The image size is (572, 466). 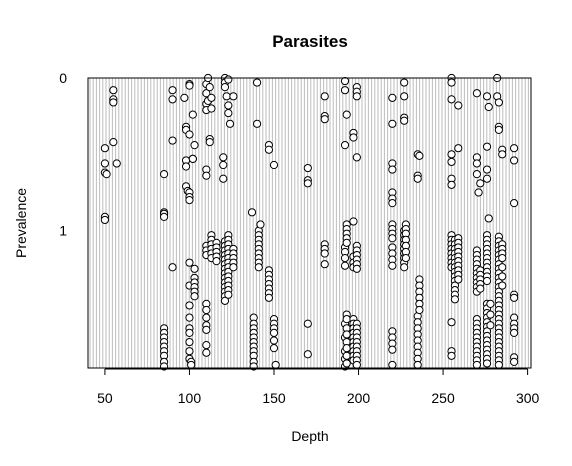 What do you see at coordinates (528, 398) in the screenshot?
I see `x-tick-label: 300` at bounding box center [528, 398].